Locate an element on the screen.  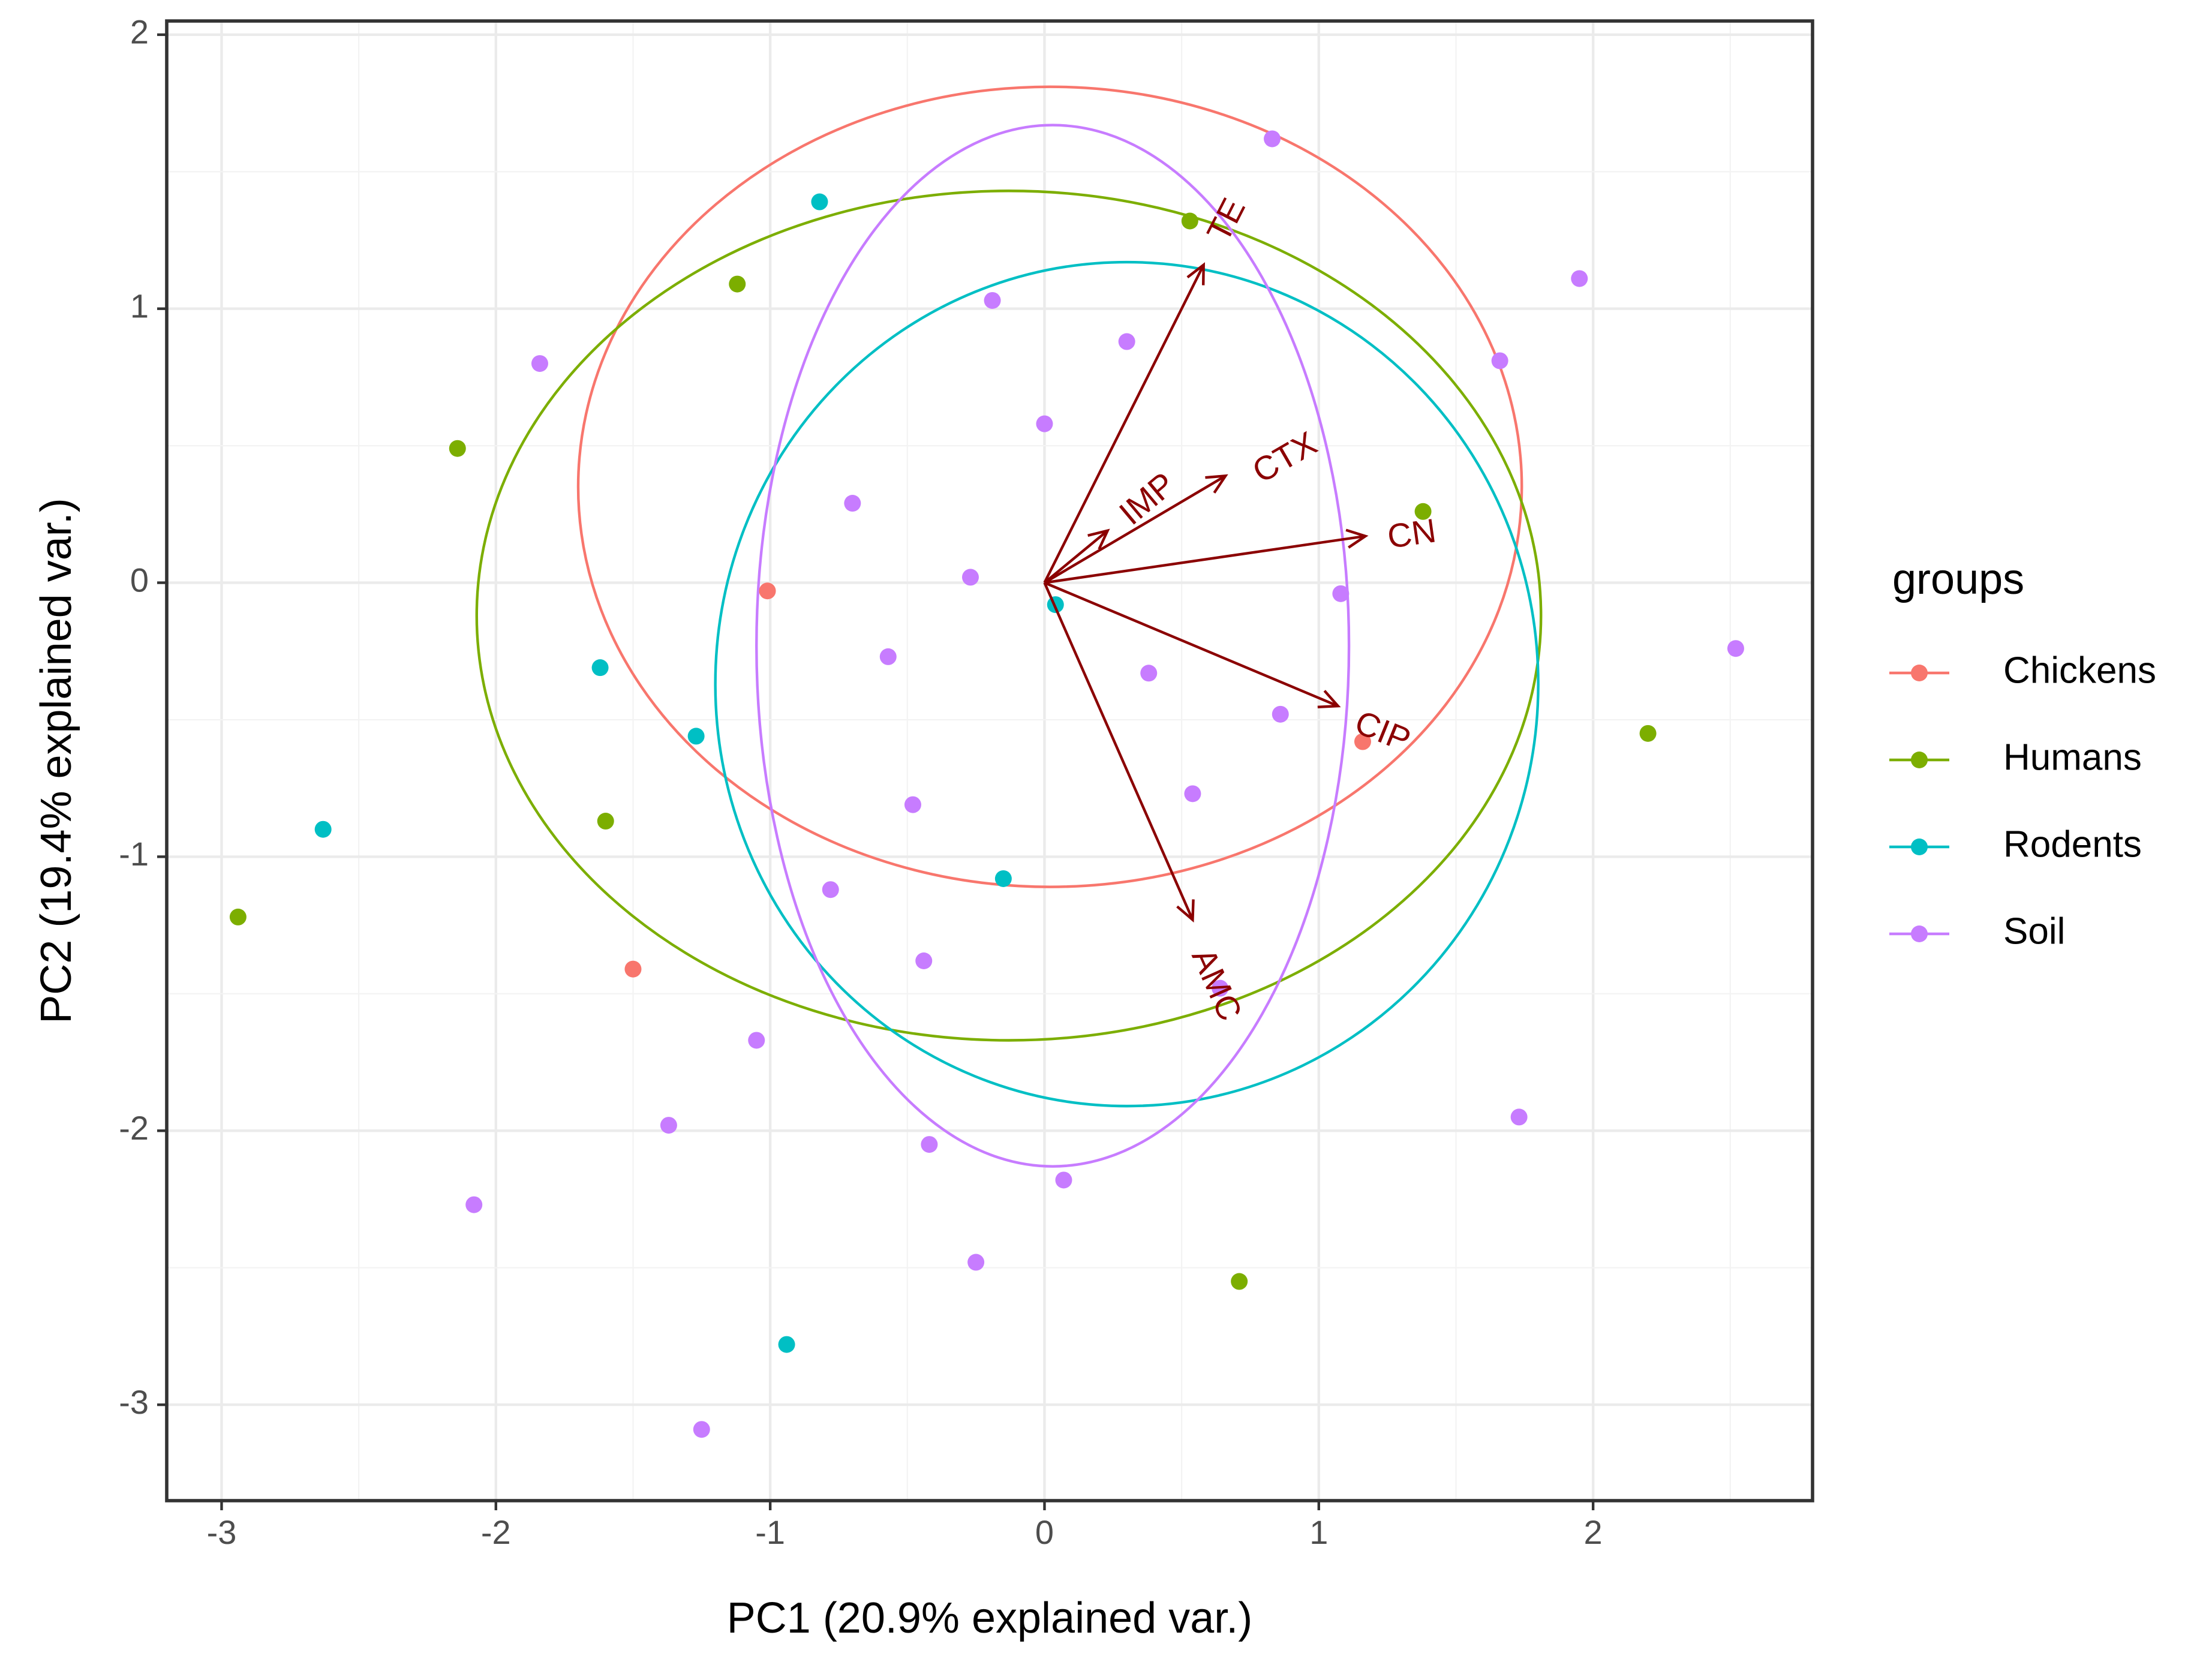
legend-title: groups is located at coordinates (1958, 579).